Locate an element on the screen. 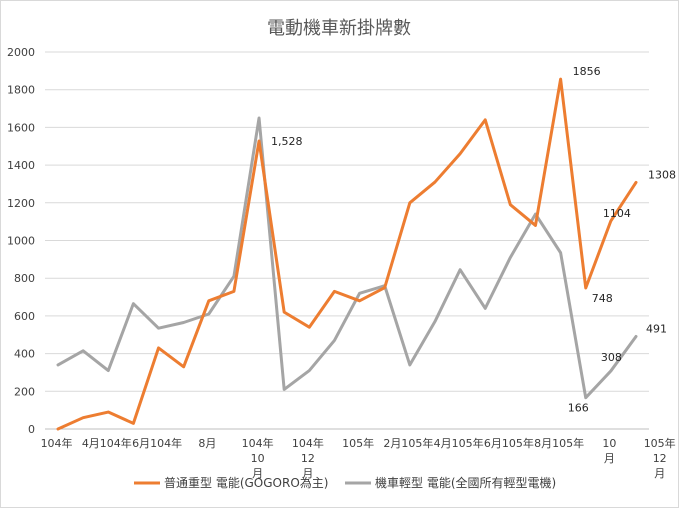 Image resolution: width=679 pixels, height=508 pixels. y-tick-label: 2000 is located at coordinates (21, 52).